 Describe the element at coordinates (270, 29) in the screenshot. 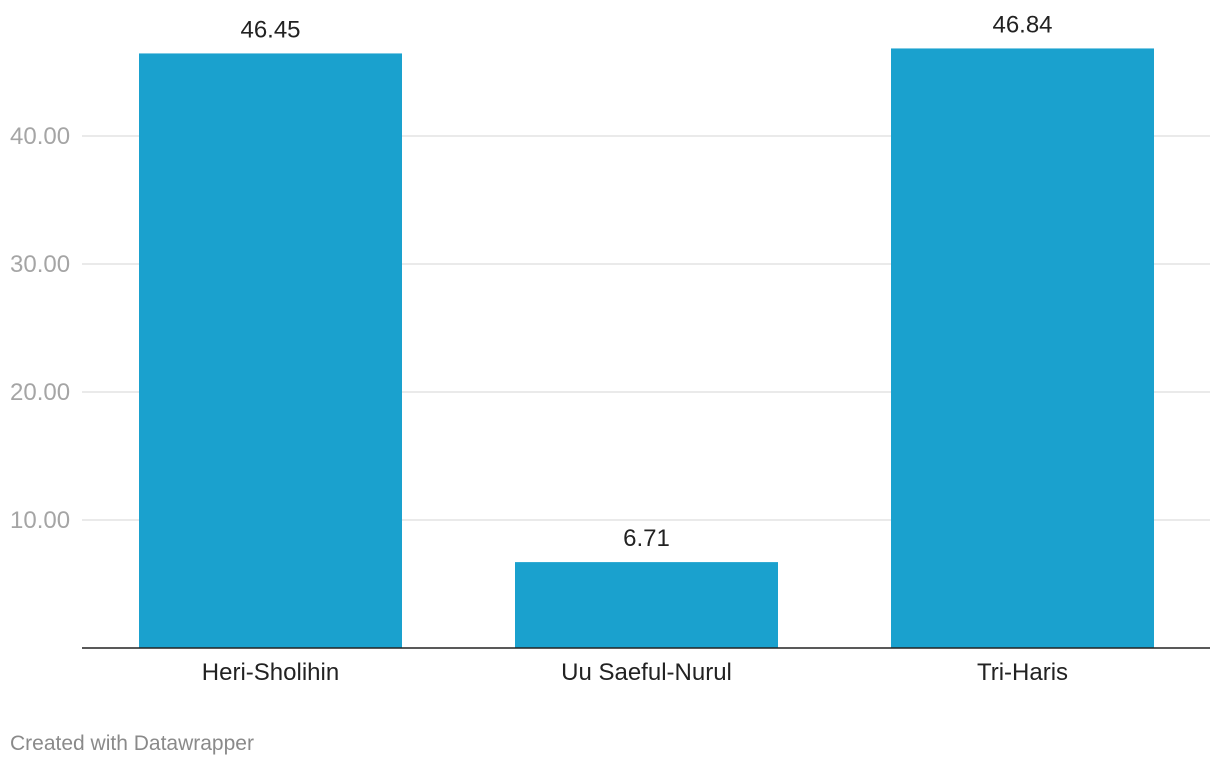

I see `data-label: 46.45` at that location.